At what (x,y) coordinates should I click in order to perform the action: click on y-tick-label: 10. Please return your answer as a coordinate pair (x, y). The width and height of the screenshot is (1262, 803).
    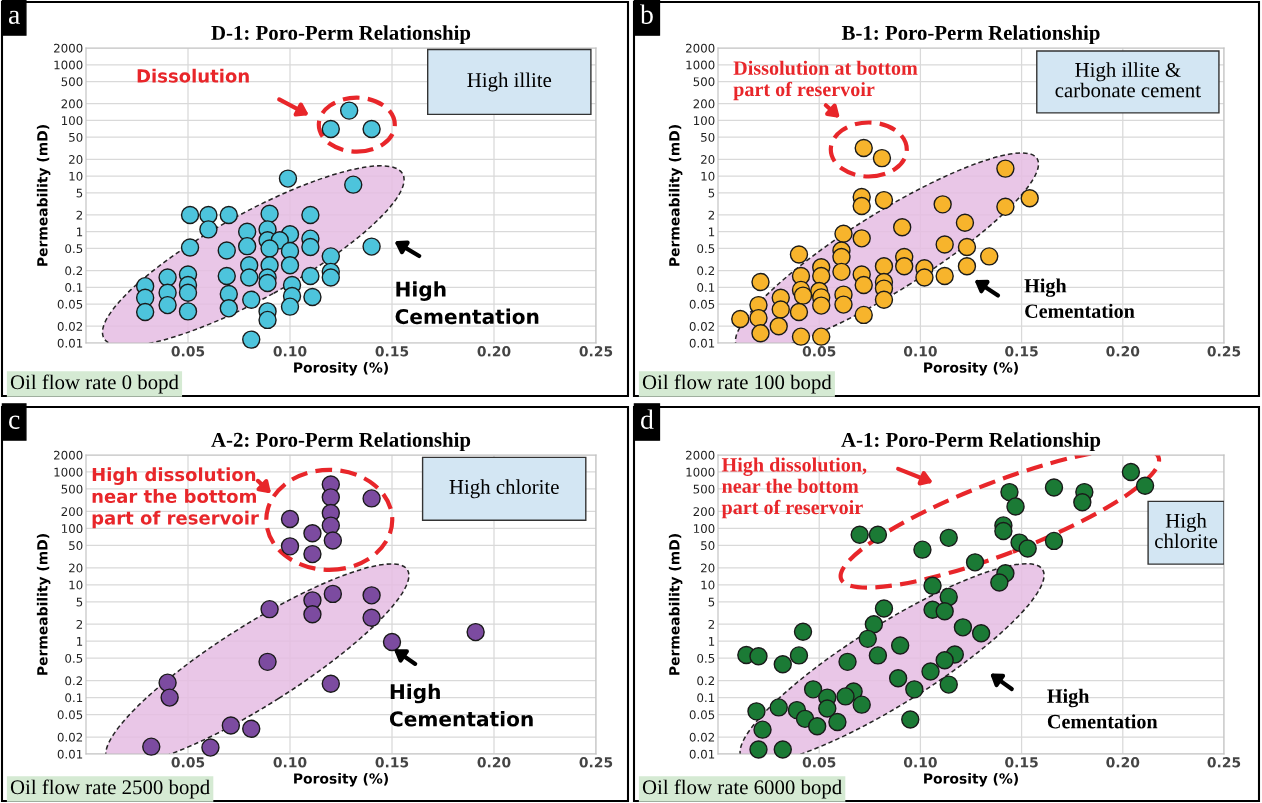
    Looking at the image, I should click on (76, 585).